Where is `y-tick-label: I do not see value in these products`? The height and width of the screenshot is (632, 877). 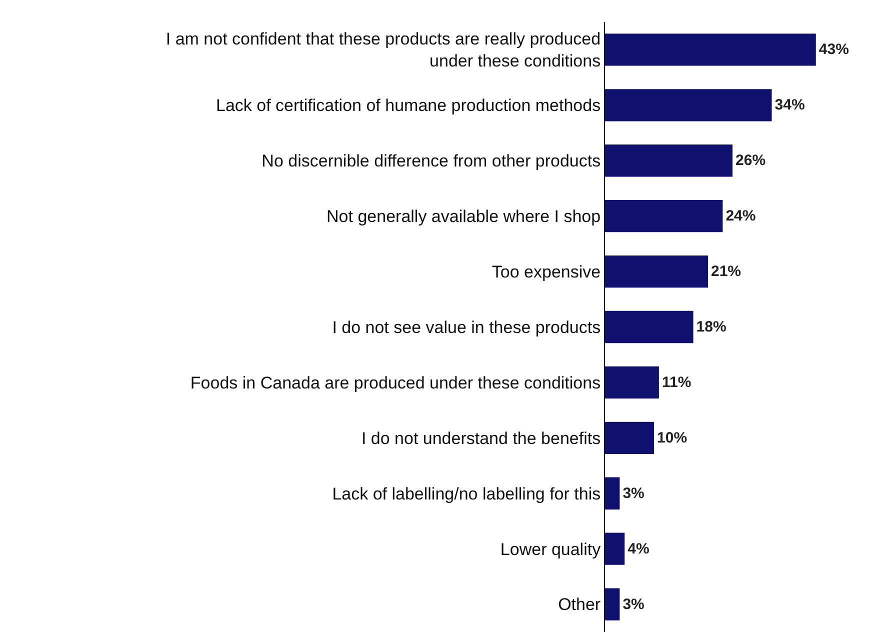
y-tick-label: I do not see value in these products is located at coordinates (466, 327).